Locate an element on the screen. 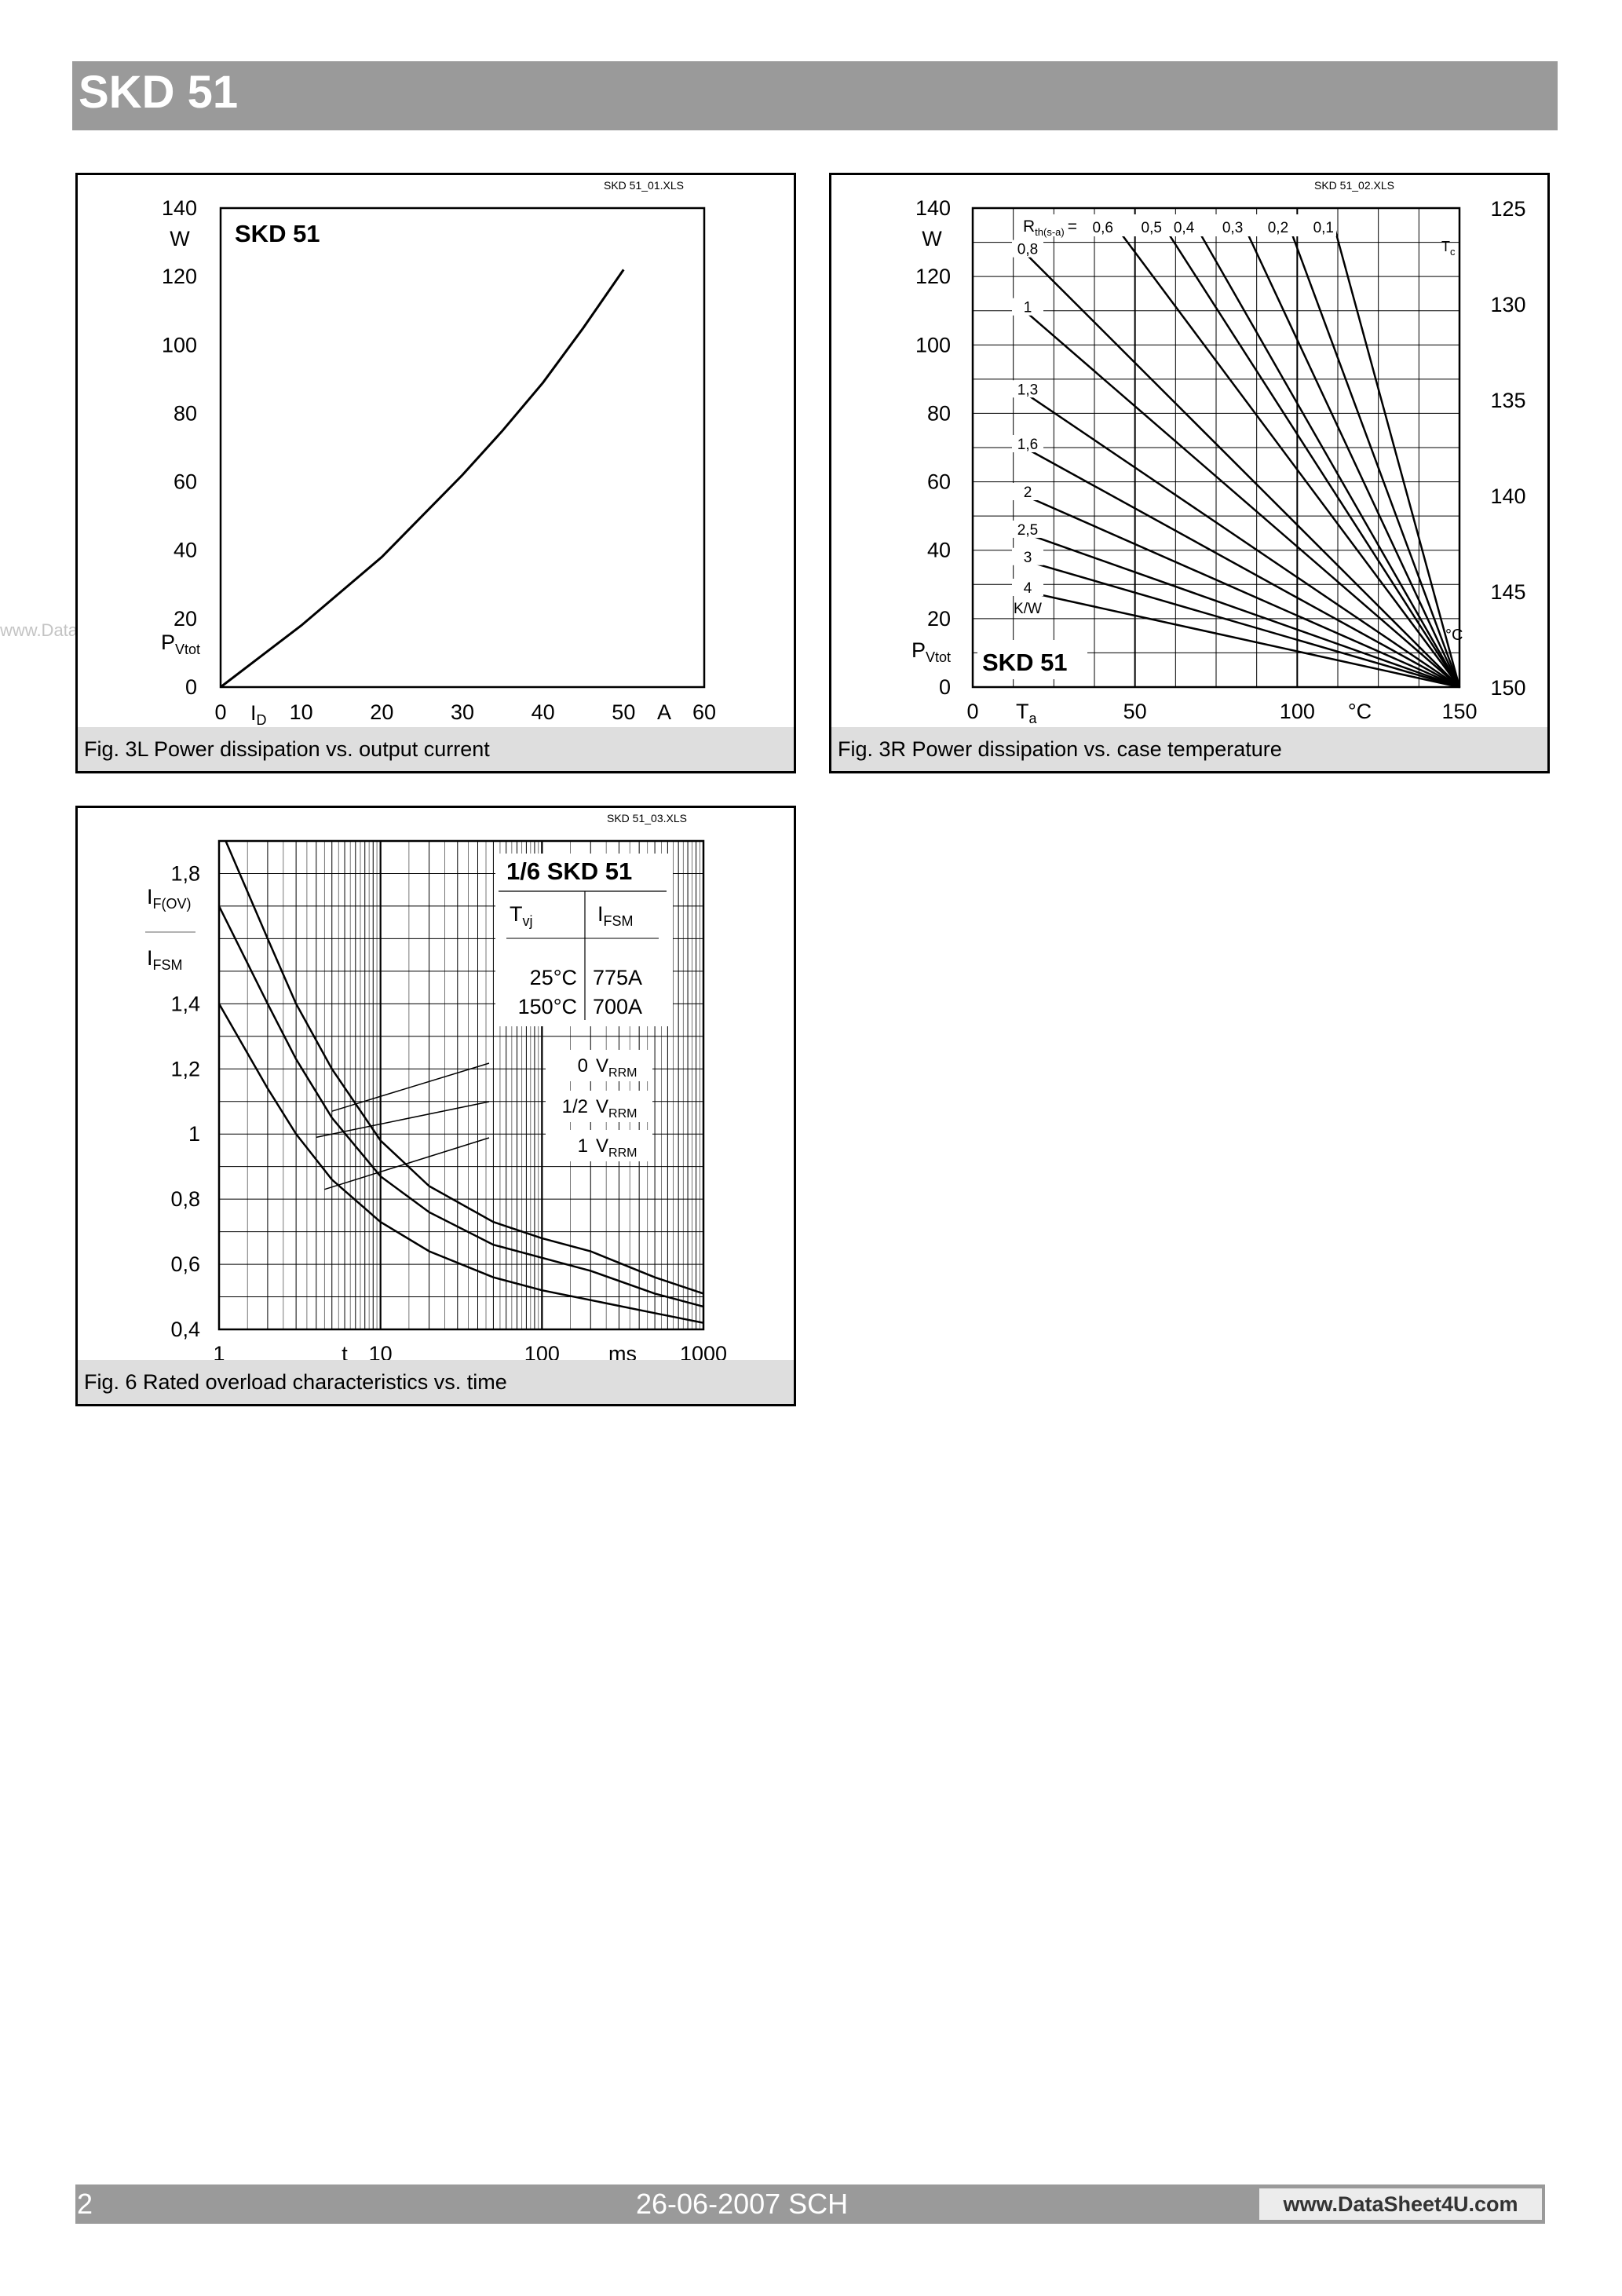 Image resolution: width=1622 pixels, height=2296 pixels. chart-6-table-col1-main: T is located at coordinates (516, 914).